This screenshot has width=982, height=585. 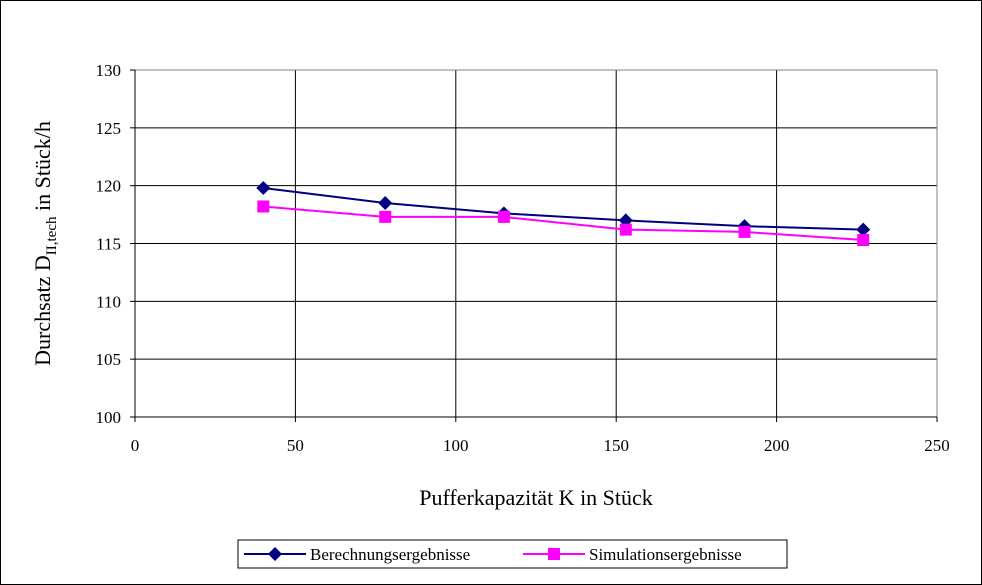 I want to click on legend-item: Simulationsergebnisse, so click(x=632, y=554).